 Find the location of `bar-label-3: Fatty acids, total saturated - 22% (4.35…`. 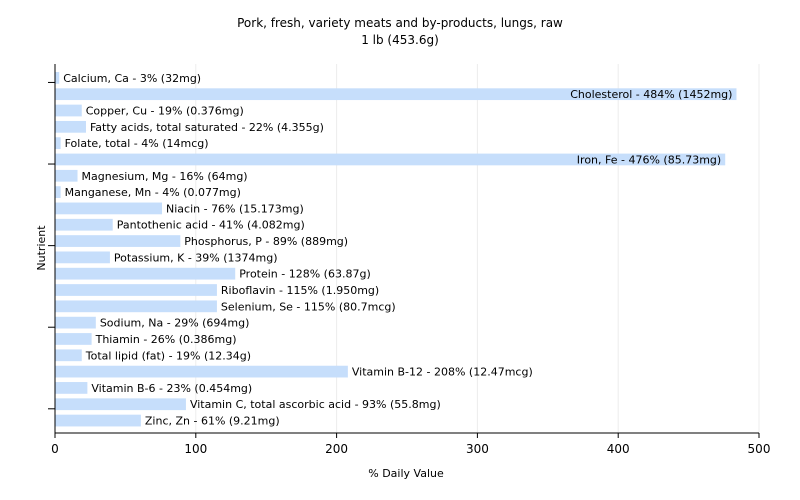

bar-label-3: Fatty acids, total saturated - 22% (4.35… is located at coordinates (207, 127).